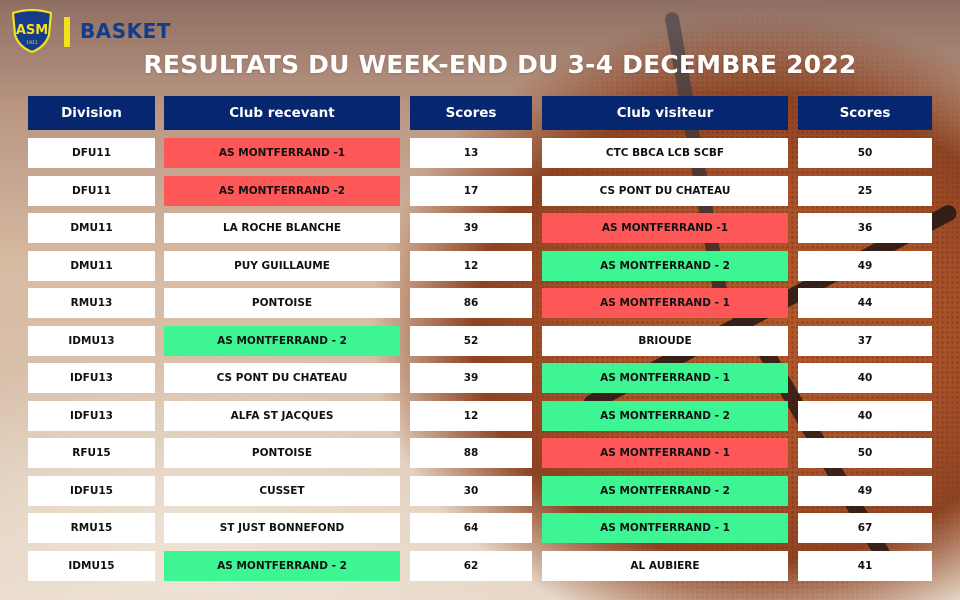  Describe the element at coordinates (282, 153) in the screenshot. I see `home-club-cell: AS MONTFERRAND -1` at that location.